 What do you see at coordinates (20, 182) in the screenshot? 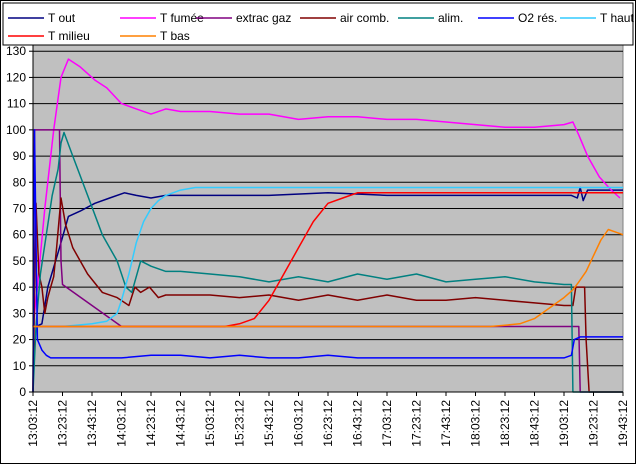
I see `y-tick-label: 80` at bounding box center [20, 182].